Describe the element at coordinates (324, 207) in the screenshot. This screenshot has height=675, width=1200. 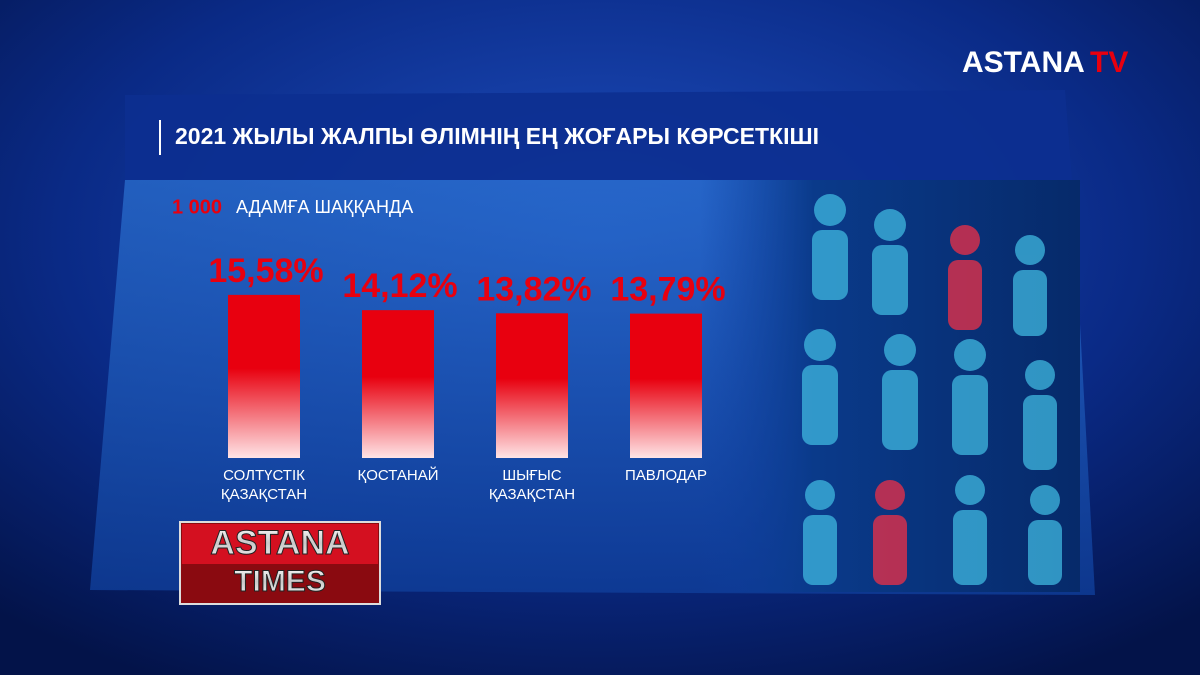
I see `subtitle-text: АДАМҒА ШАҚҚАНДА` at that location.